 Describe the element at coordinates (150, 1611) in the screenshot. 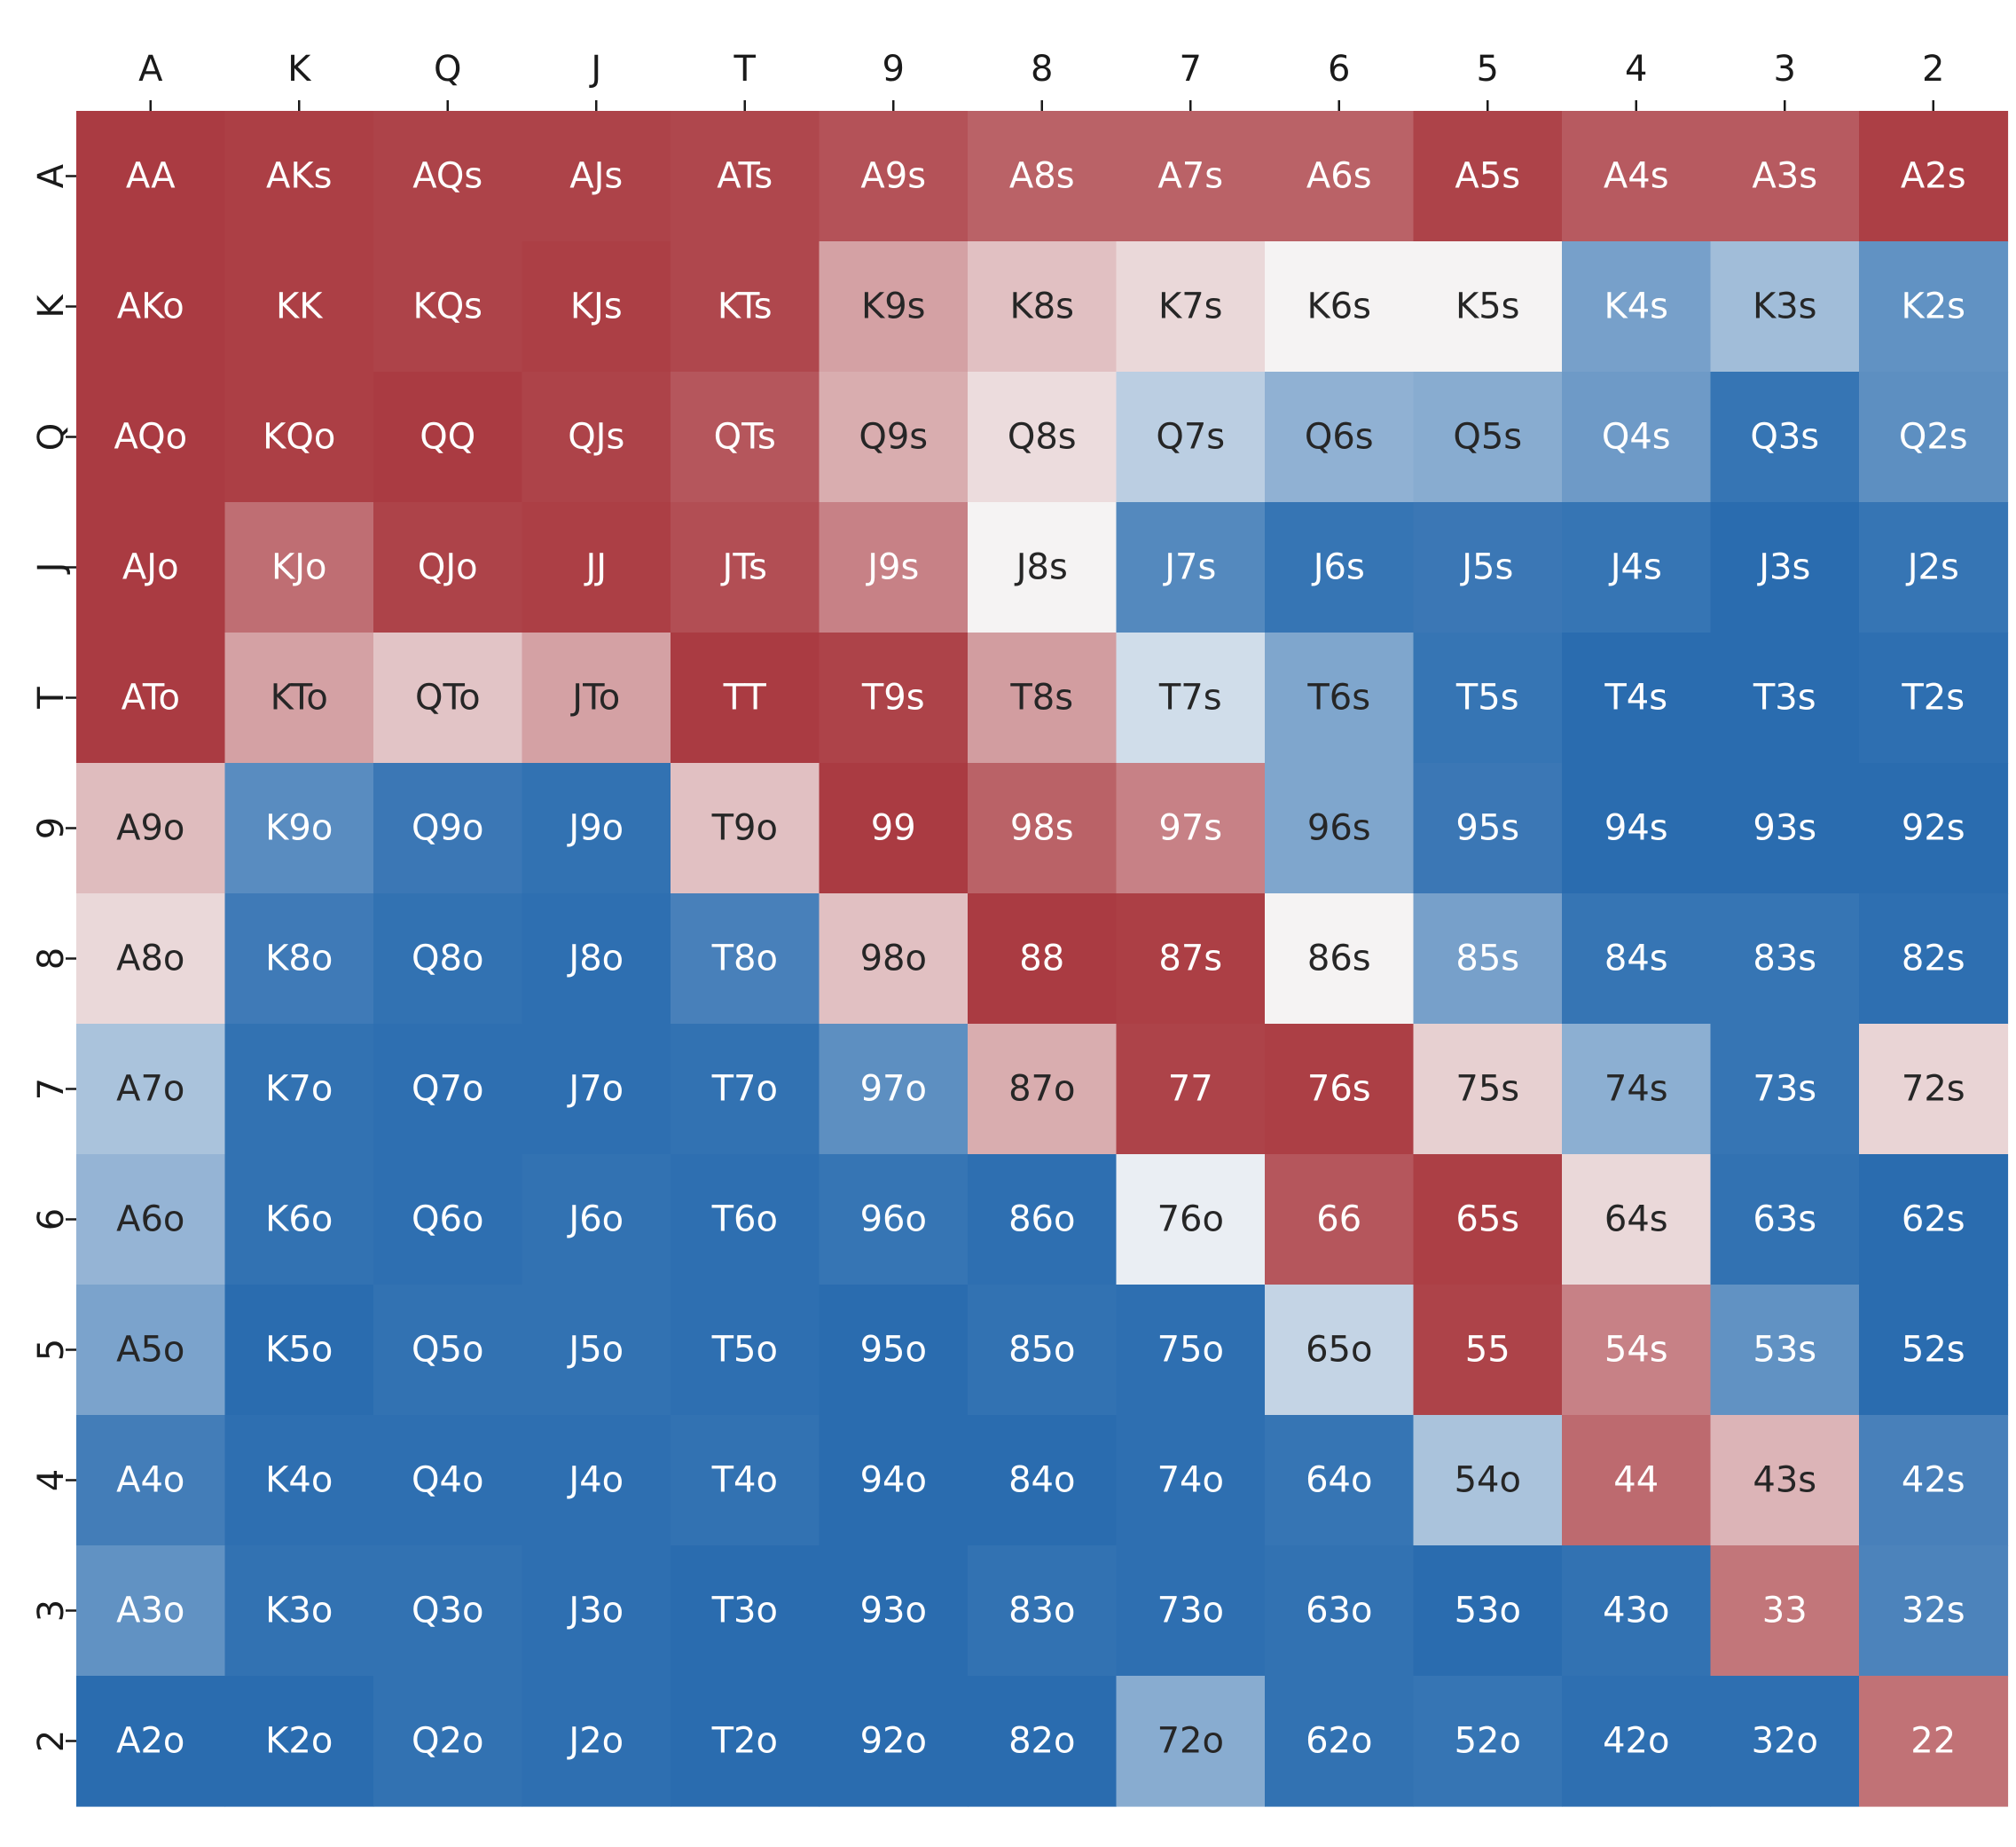

I see `cell-label: A3o` at that location.